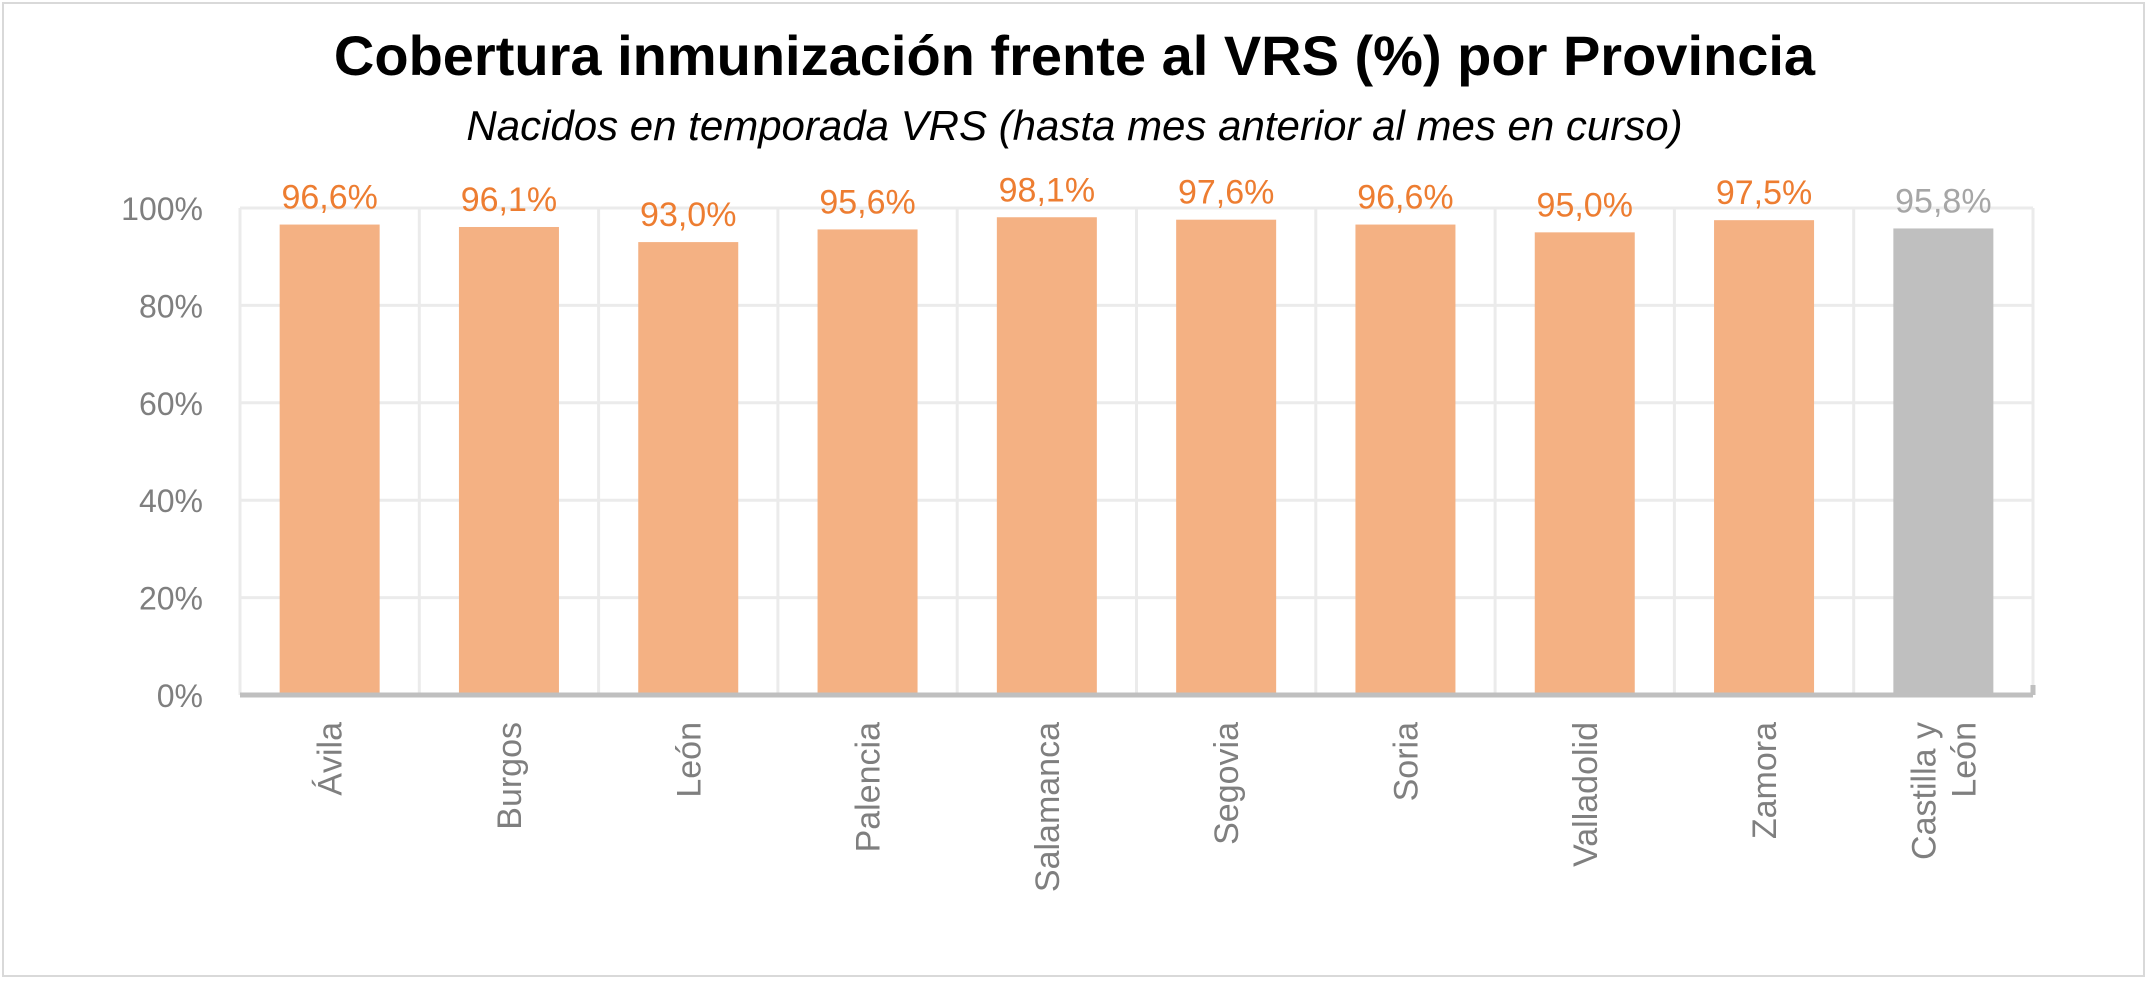  Describe the element at coordinates (180, 696) in the screenshot. I see `y-tick-label: 0%` at that location.